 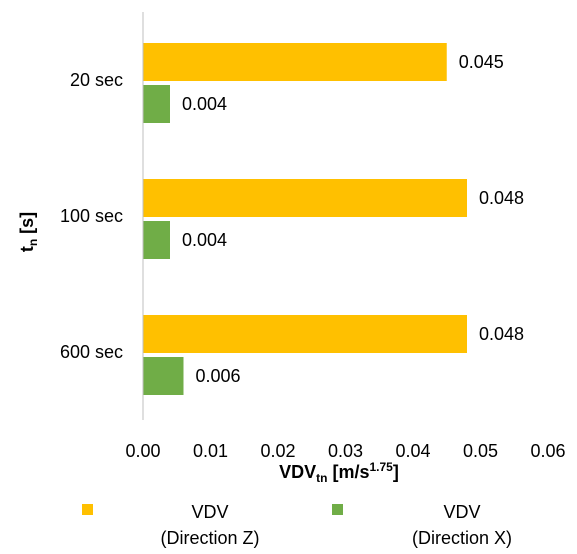 I want to click on y-category-label: 100 sec, so click(x=91, y=216).